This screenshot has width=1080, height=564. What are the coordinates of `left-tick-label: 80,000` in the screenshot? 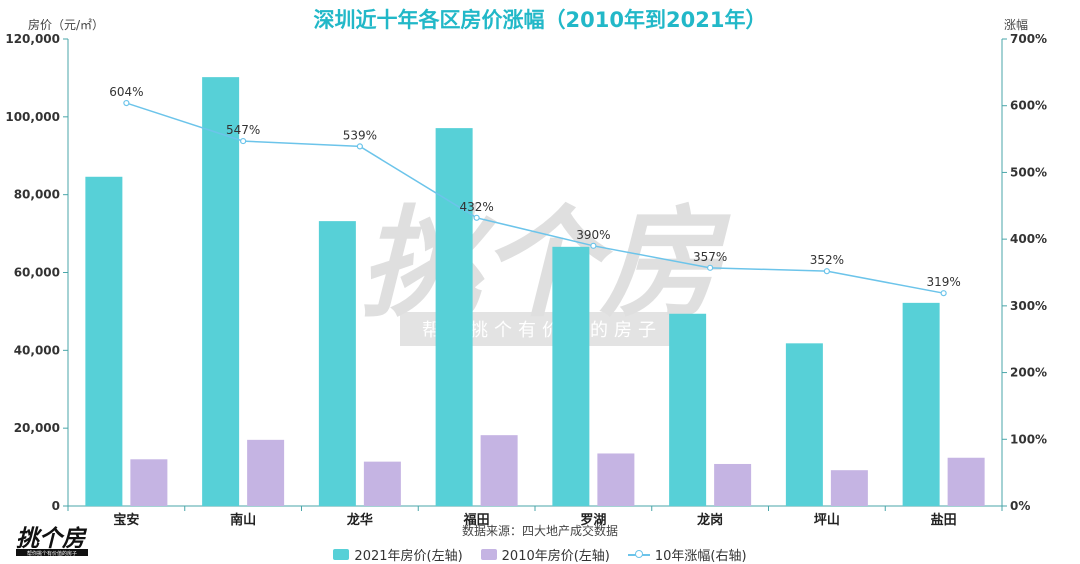 It's located at (37, 195).